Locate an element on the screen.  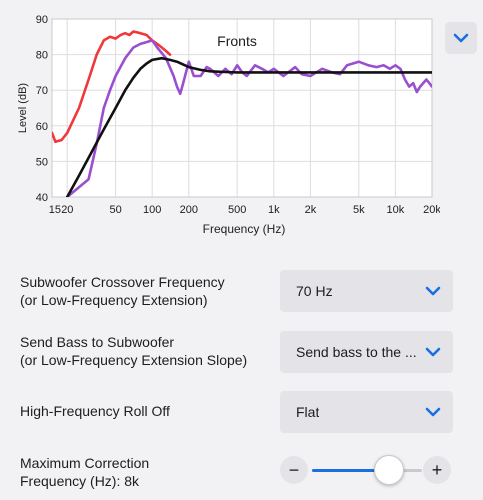
x-tick-label: 500 is located at coordinates (237, 210).